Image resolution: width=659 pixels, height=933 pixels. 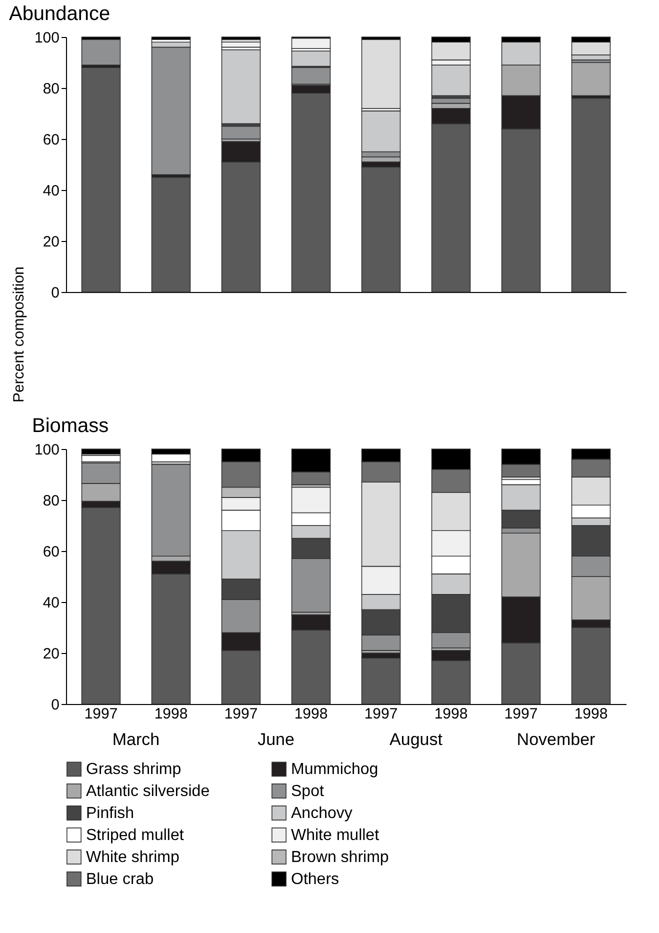 What do you see at coordinates (321, 813) in the screenshot?
I see `legend-label: Anchovy` at bounding box center [321, 813].